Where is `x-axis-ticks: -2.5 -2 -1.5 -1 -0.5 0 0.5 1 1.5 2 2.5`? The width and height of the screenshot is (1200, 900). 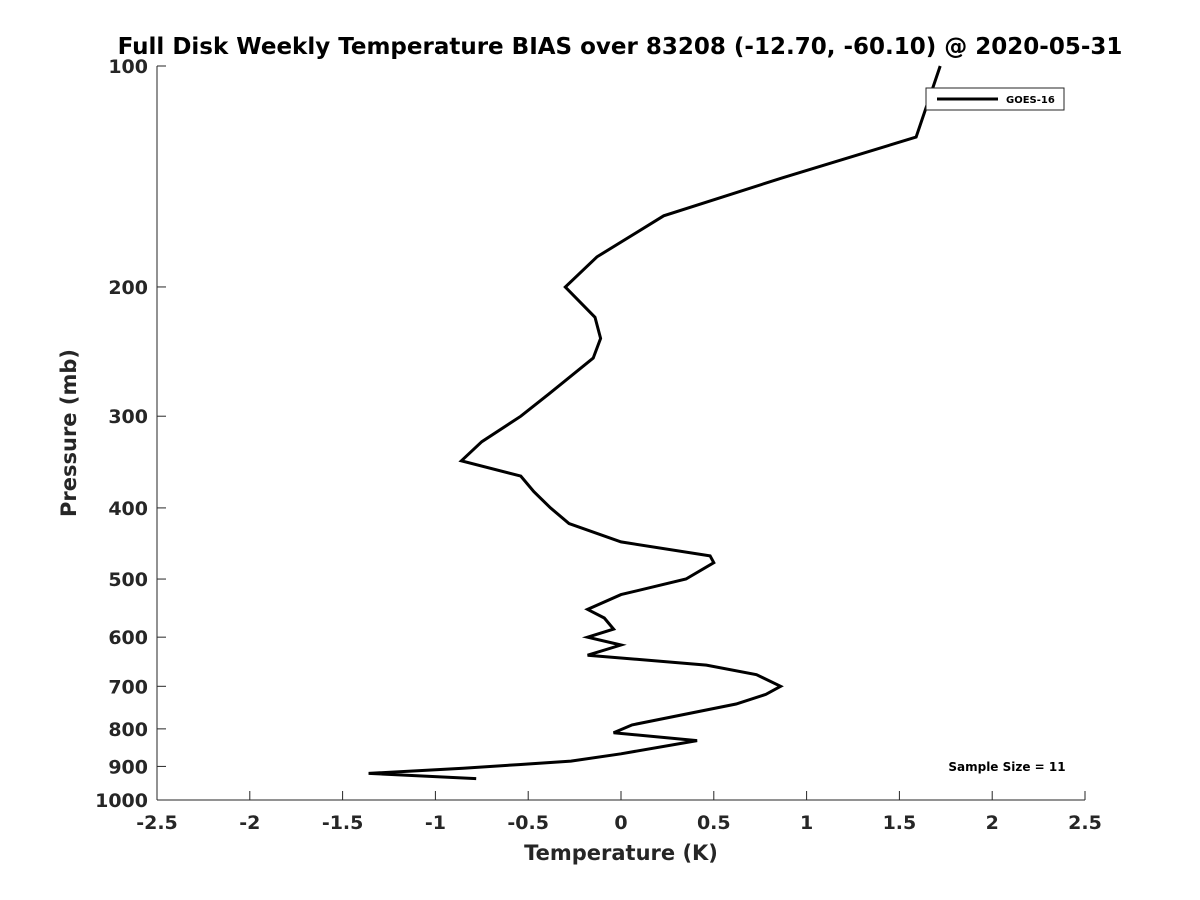 x-axis-ticks: -2.5 -2 -1.5 -1 -0.5 0 0.5 1 1.5 2 2.5 is located at coordinates (619, 812).